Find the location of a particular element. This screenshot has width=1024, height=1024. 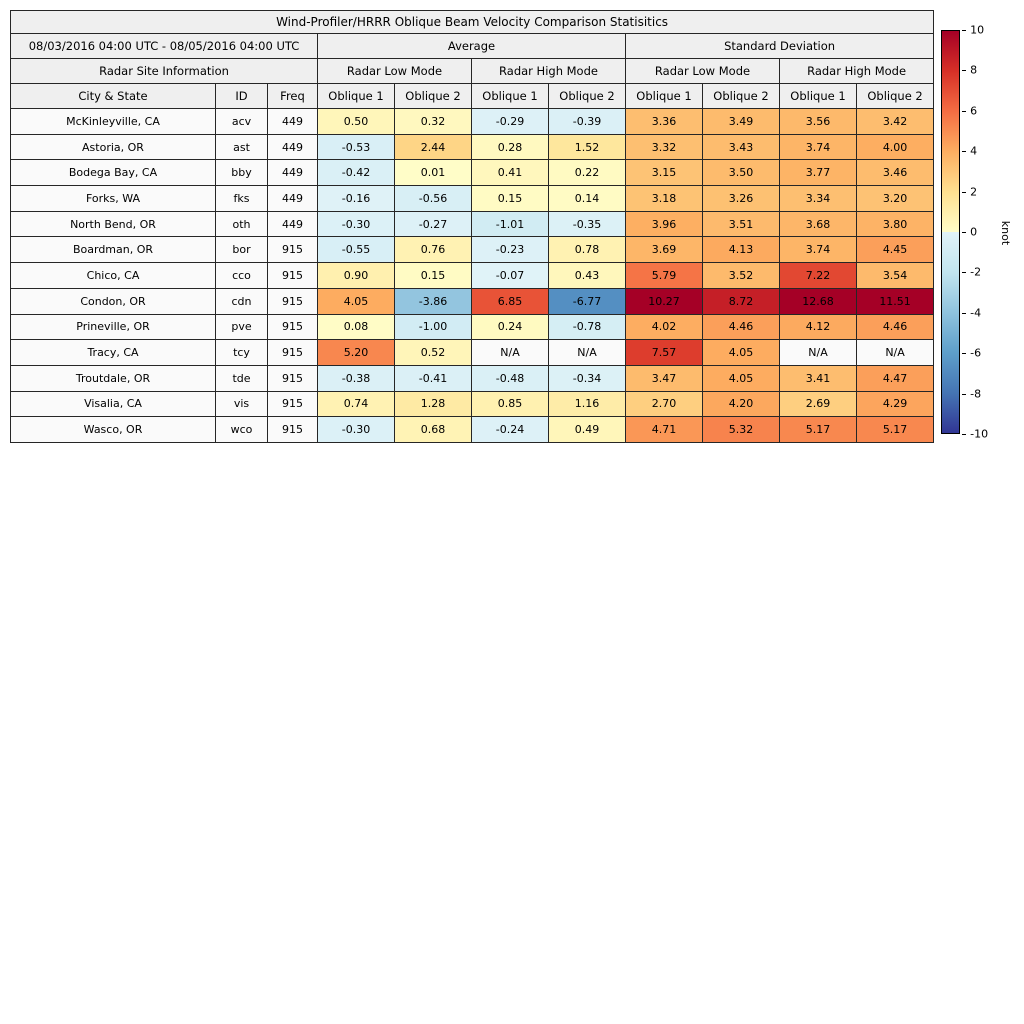

value-cell: 3.34 is located at coordinates (818, 198).